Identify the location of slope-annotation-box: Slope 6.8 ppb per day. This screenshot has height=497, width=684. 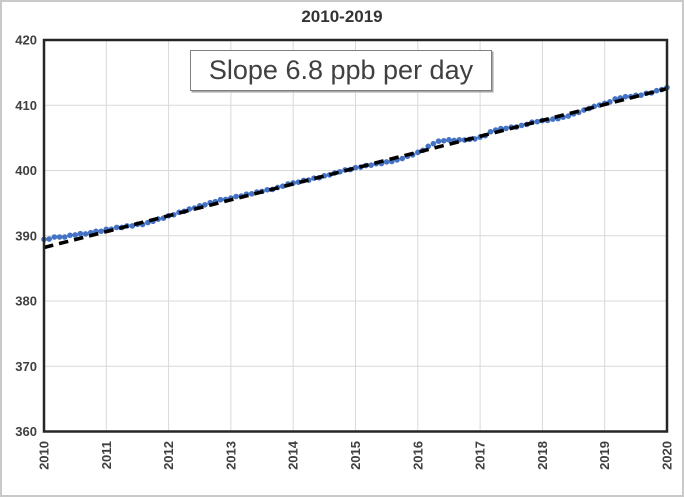
(341, 70).